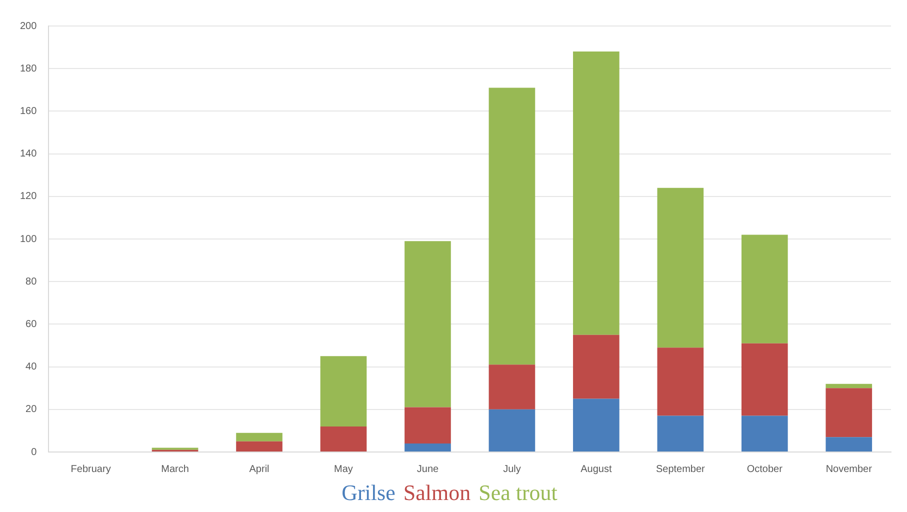  What do you see at coordinates (849, 469) in the screenshot?
I see `x-tick-label: November` at bounding box center [849, 469].